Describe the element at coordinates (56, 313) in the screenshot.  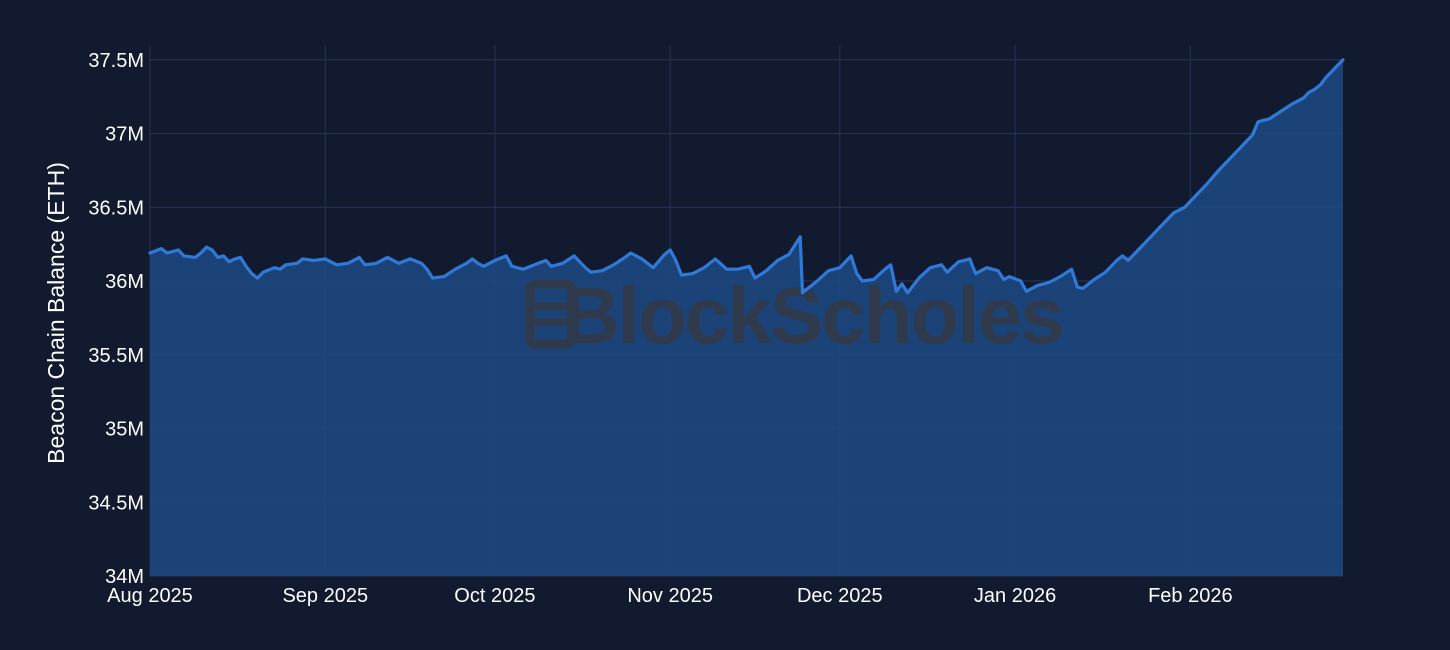
I see `y-axis-title: Beacon Chain Balance (ETH)` at that location.